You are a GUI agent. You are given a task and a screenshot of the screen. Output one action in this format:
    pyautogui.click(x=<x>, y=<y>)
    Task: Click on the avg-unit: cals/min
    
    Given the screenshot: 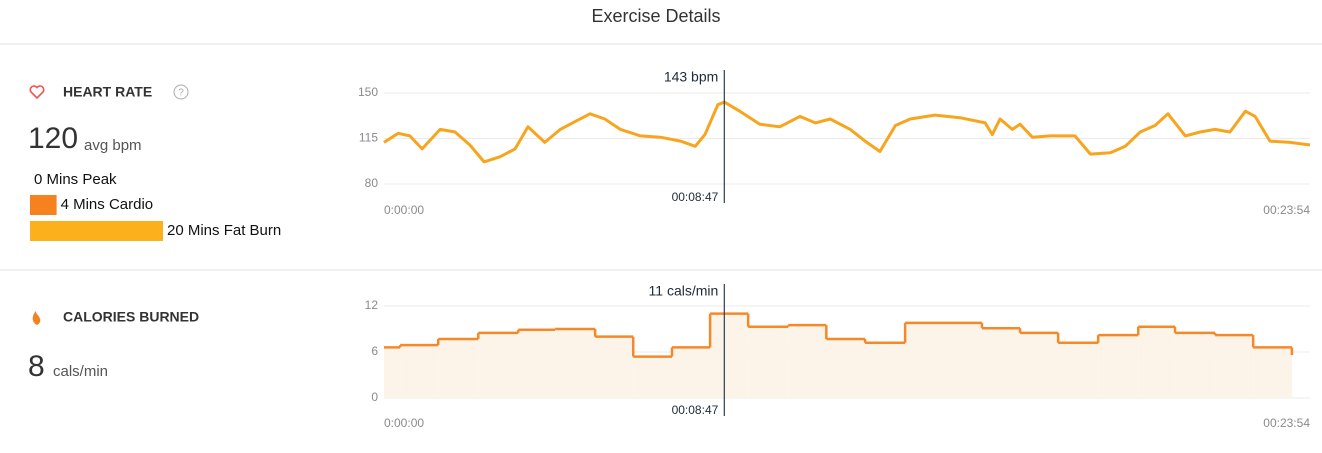 What is the action you would take?
    pyautogui.click(x=80, y=371)
    